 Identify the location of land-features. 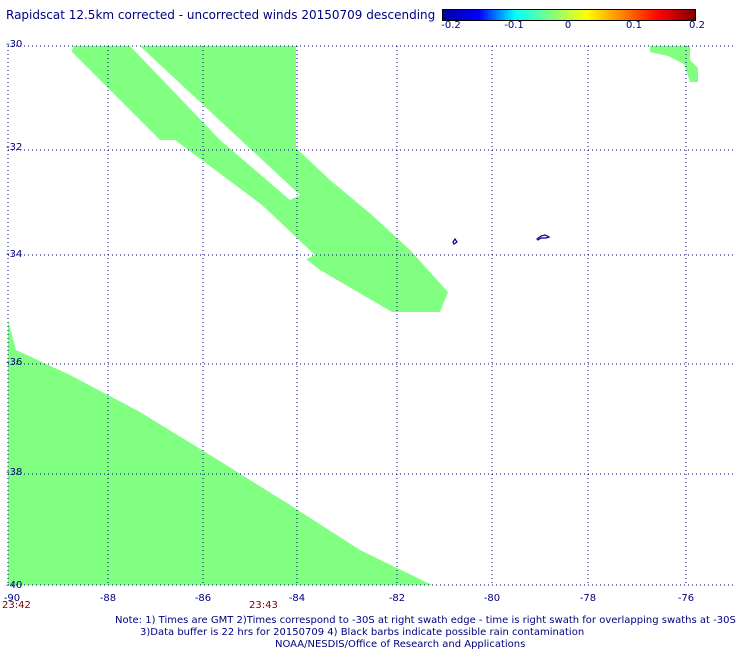
(501, 239).